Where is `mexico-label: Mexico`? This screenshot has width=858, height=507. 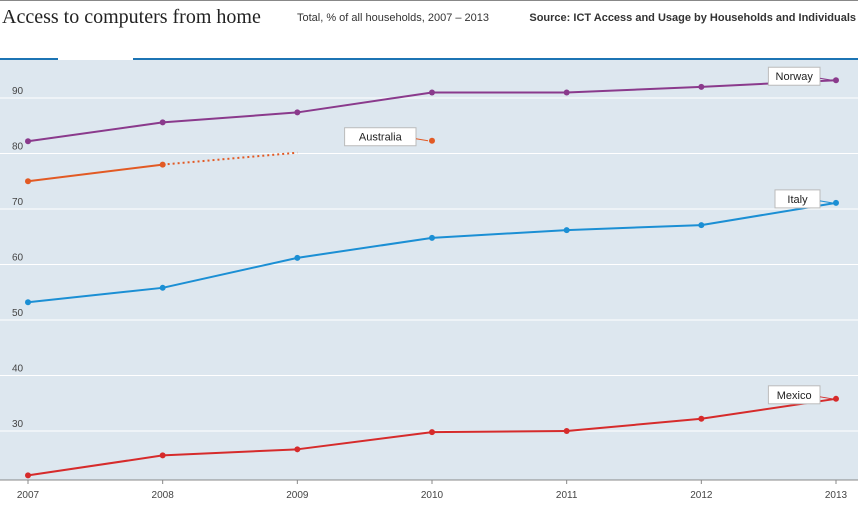
mexico-label: Mexico is located at coordinates (794, 395).